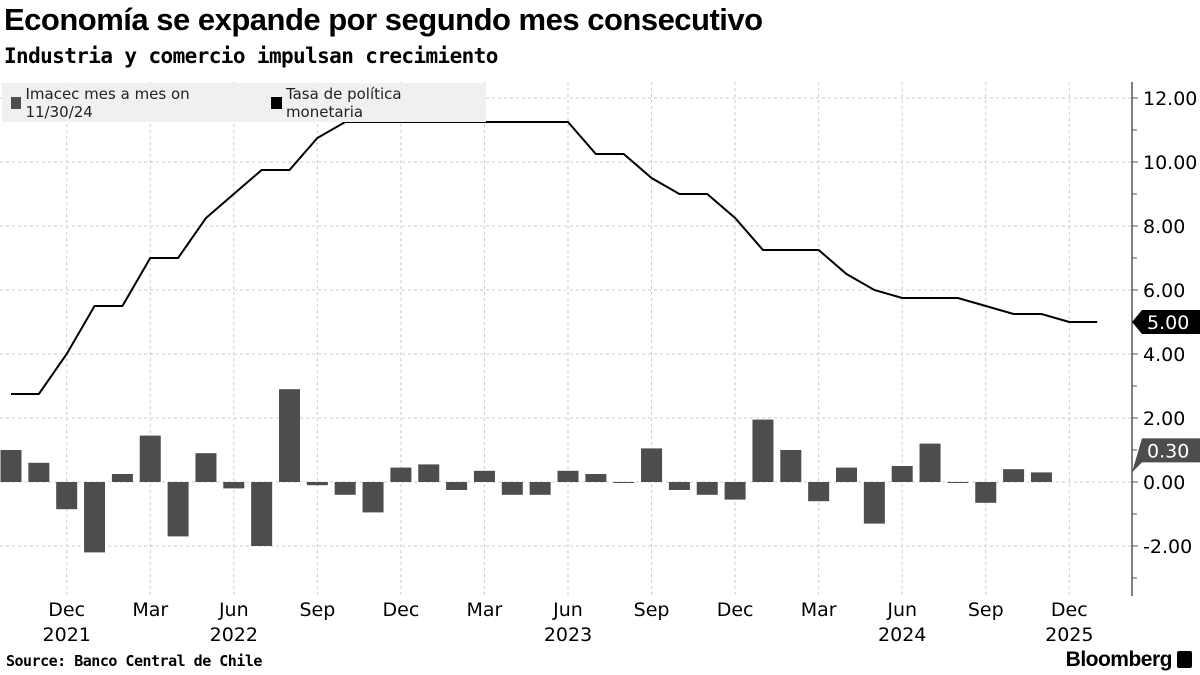 Image resolution: width=1200 pixels, height=675 pixels. What do you see at coordinates (234, 635) in the screenshot?
I see `x-year-label: 2022` at bounding box center [234, 635].